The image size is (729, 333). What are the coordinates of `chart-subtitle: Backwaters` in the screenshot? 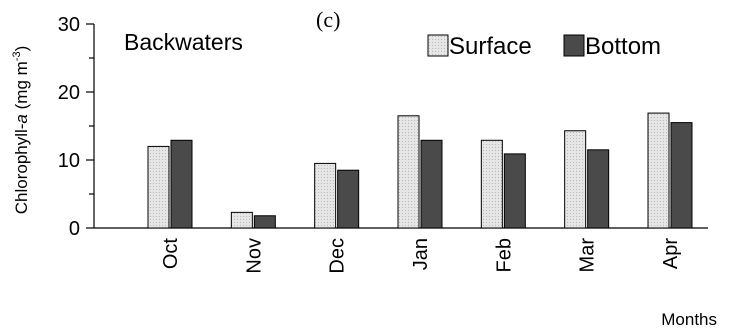 It's located at (183, 42).